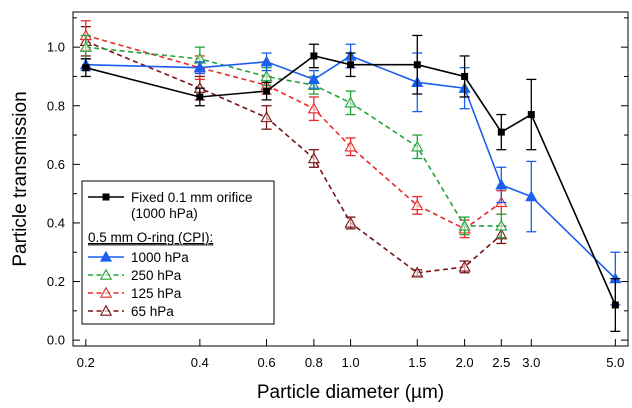 Image resolution: width=632 pixels, height=408 pixels. I want to click on legend-item-1000-hpa: 1000 hPa, so click(138, 257).